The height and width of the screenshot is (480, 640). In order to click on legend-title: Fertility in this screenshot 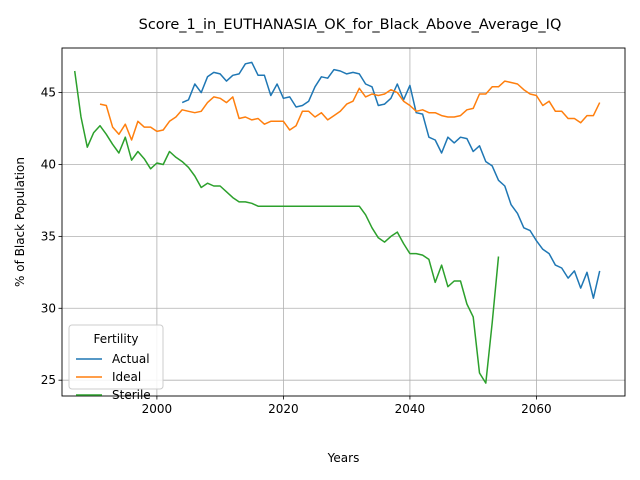, I will do `click(115, 339)`.